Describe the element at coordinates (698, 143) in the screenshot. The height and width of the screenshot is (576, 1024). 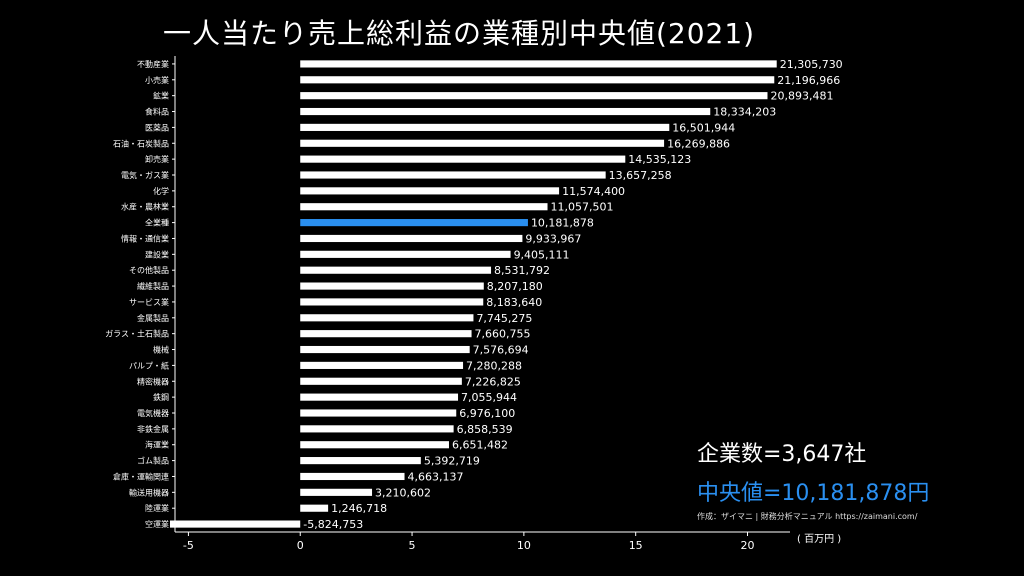
I see `value-label-5: 16,269,886` at that location.